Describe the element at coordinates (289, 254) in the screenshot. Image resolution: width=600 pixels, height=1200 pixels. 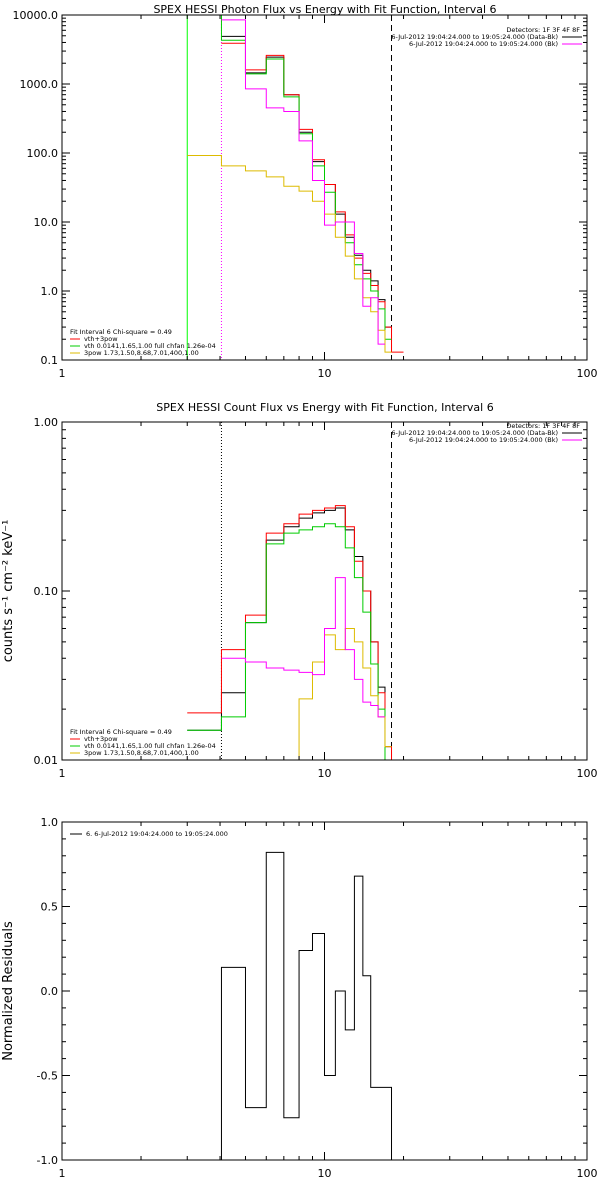
I see `photon-flux-series-3pow` at that location.